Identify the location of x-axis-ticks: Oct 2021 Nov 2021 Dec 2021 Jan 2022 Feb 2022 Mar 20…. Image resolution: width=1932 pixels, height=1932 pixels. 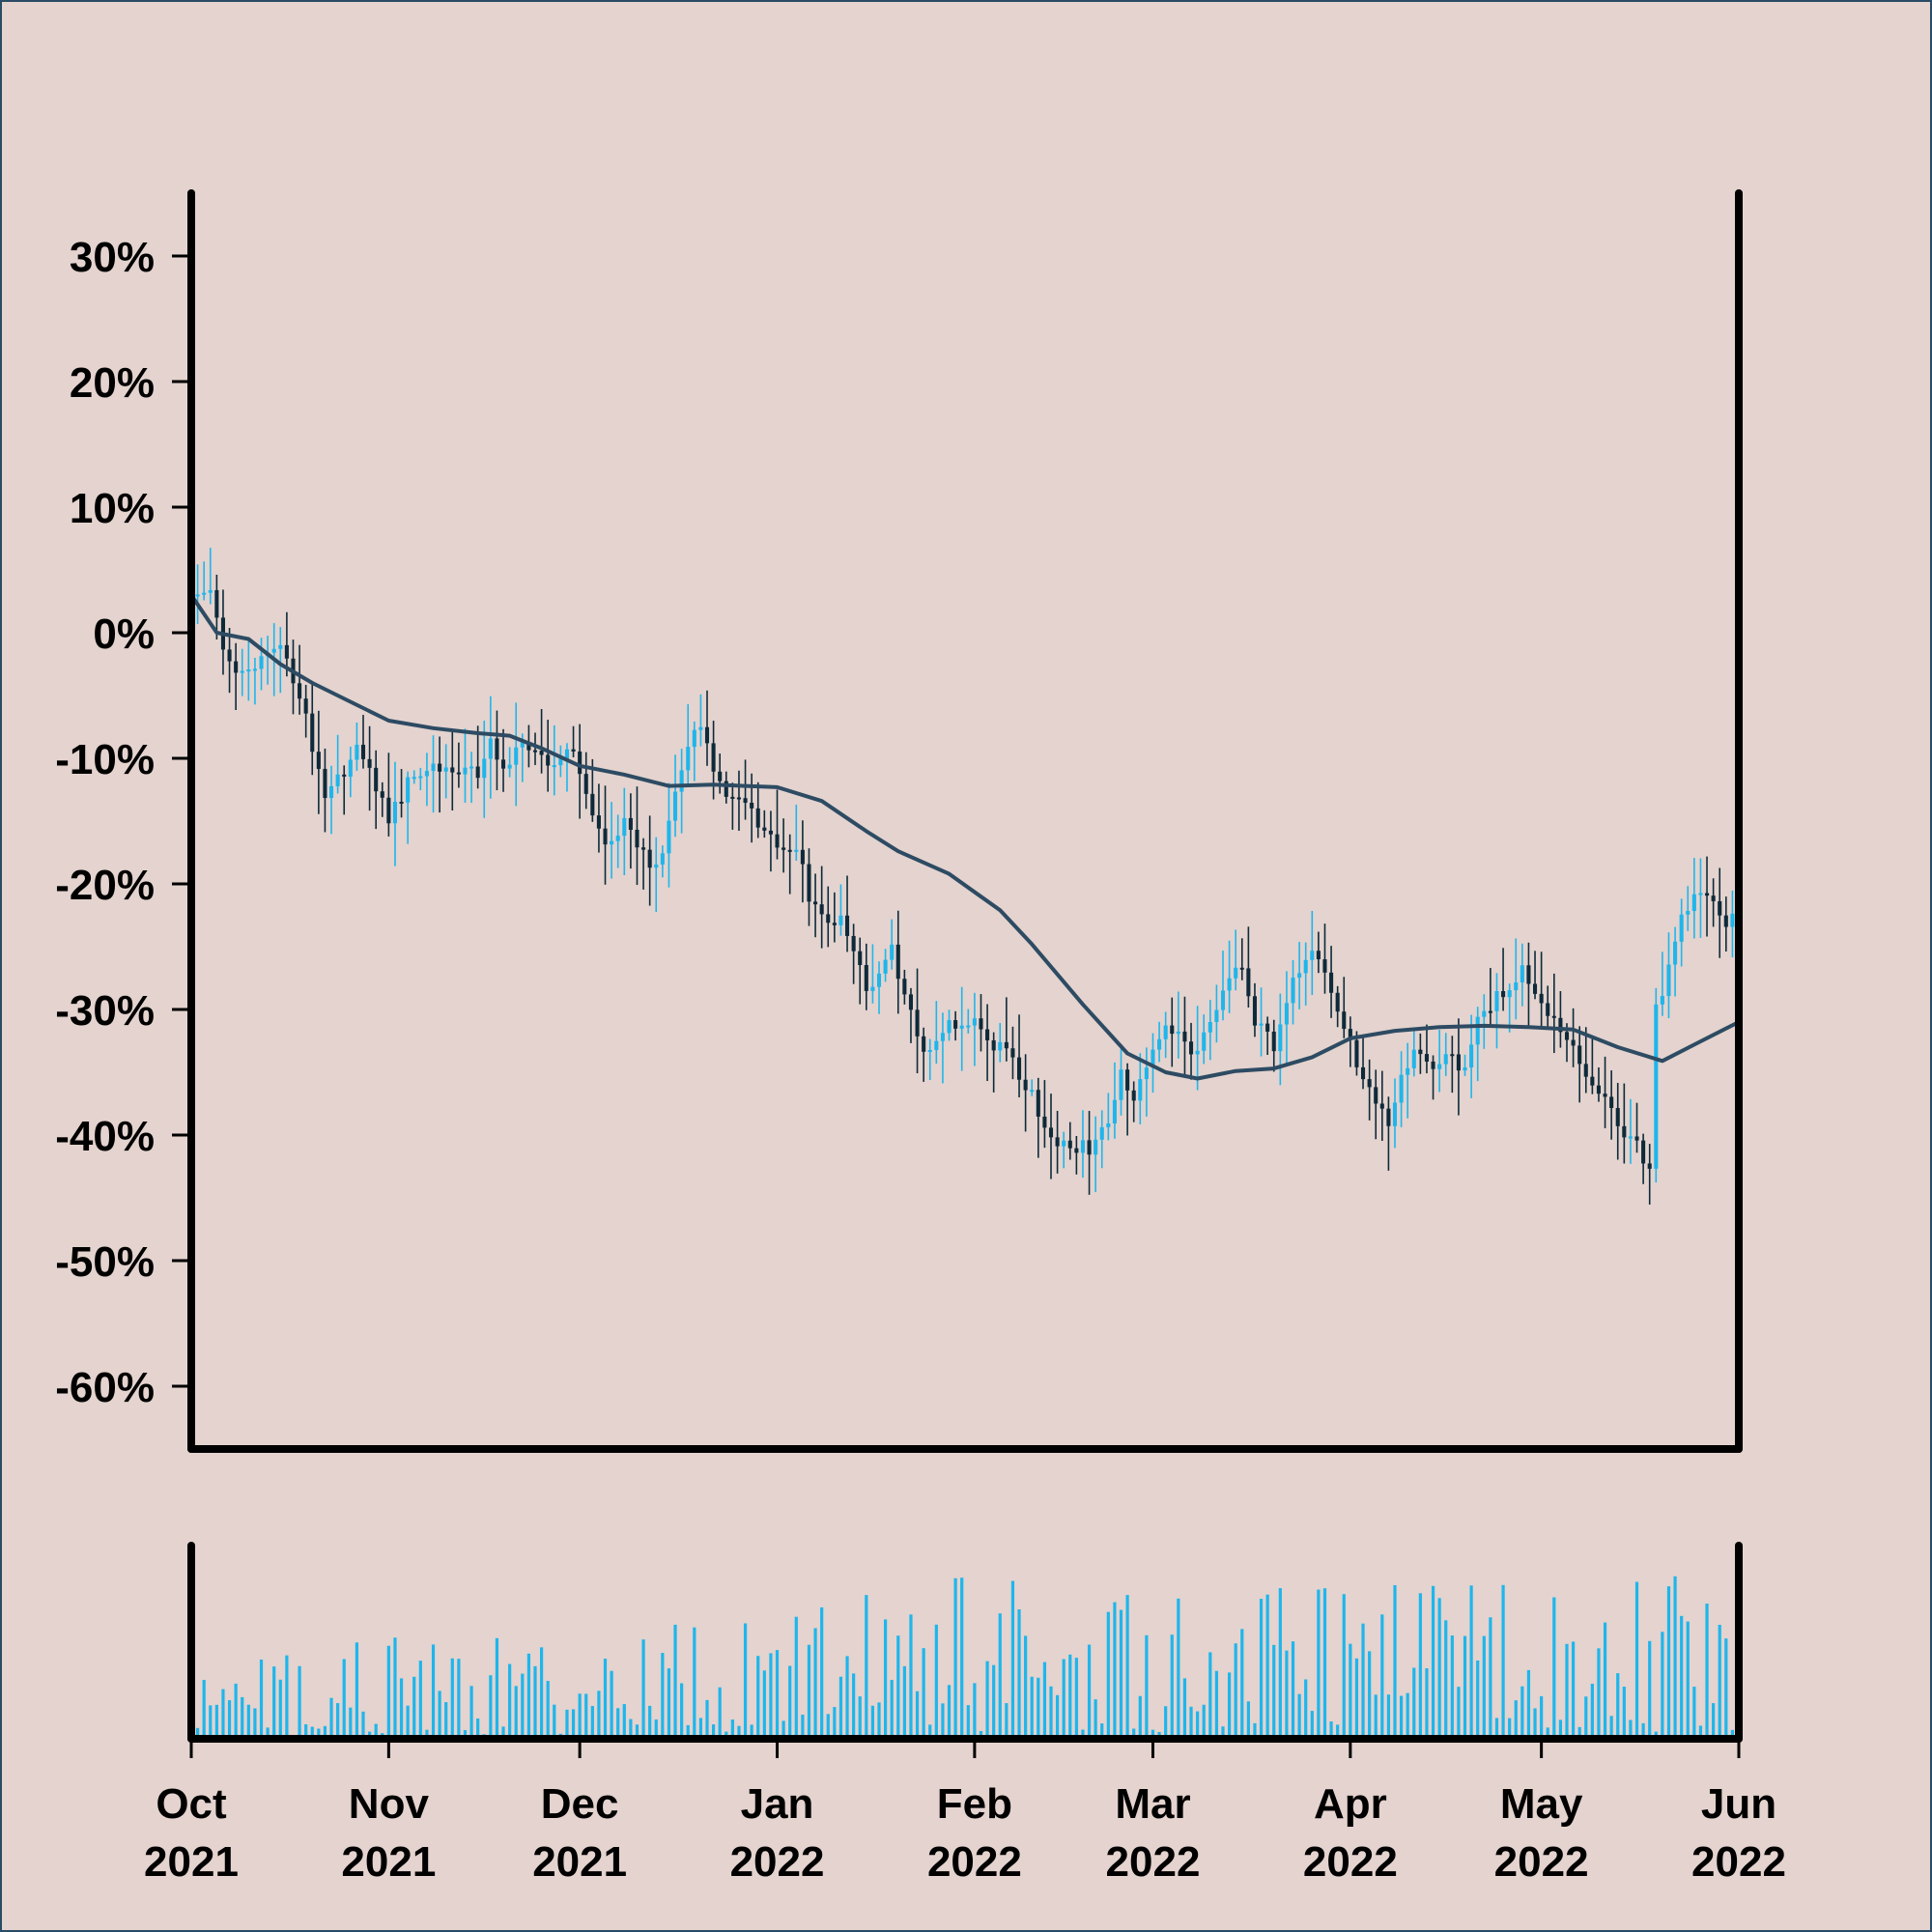
(965, 1812).